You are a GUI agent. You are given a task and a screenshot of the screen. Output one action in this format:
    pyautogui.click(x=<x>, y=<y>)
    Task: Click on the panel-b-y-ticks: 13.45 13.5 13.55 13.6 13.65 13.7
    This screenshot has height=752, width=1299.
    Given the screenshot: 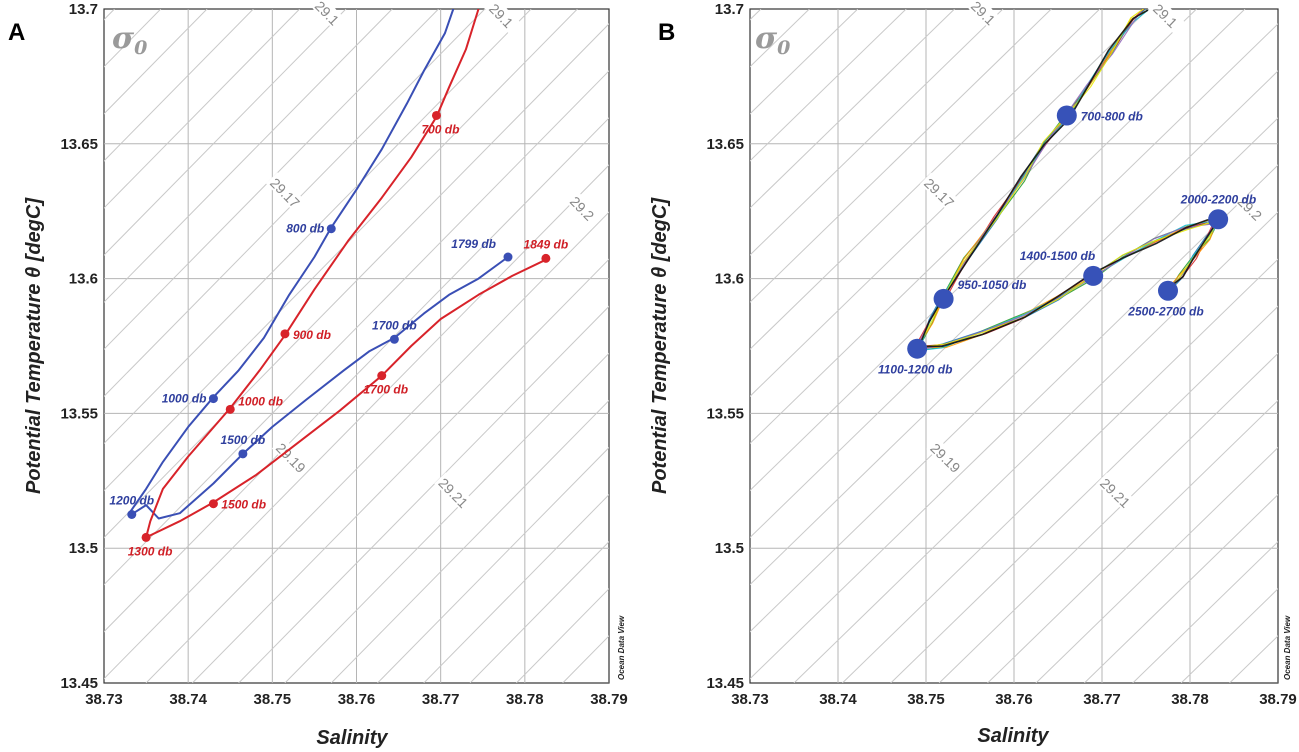 What is the action you would take?
    pyautogui.click(x=725, y=346)
    